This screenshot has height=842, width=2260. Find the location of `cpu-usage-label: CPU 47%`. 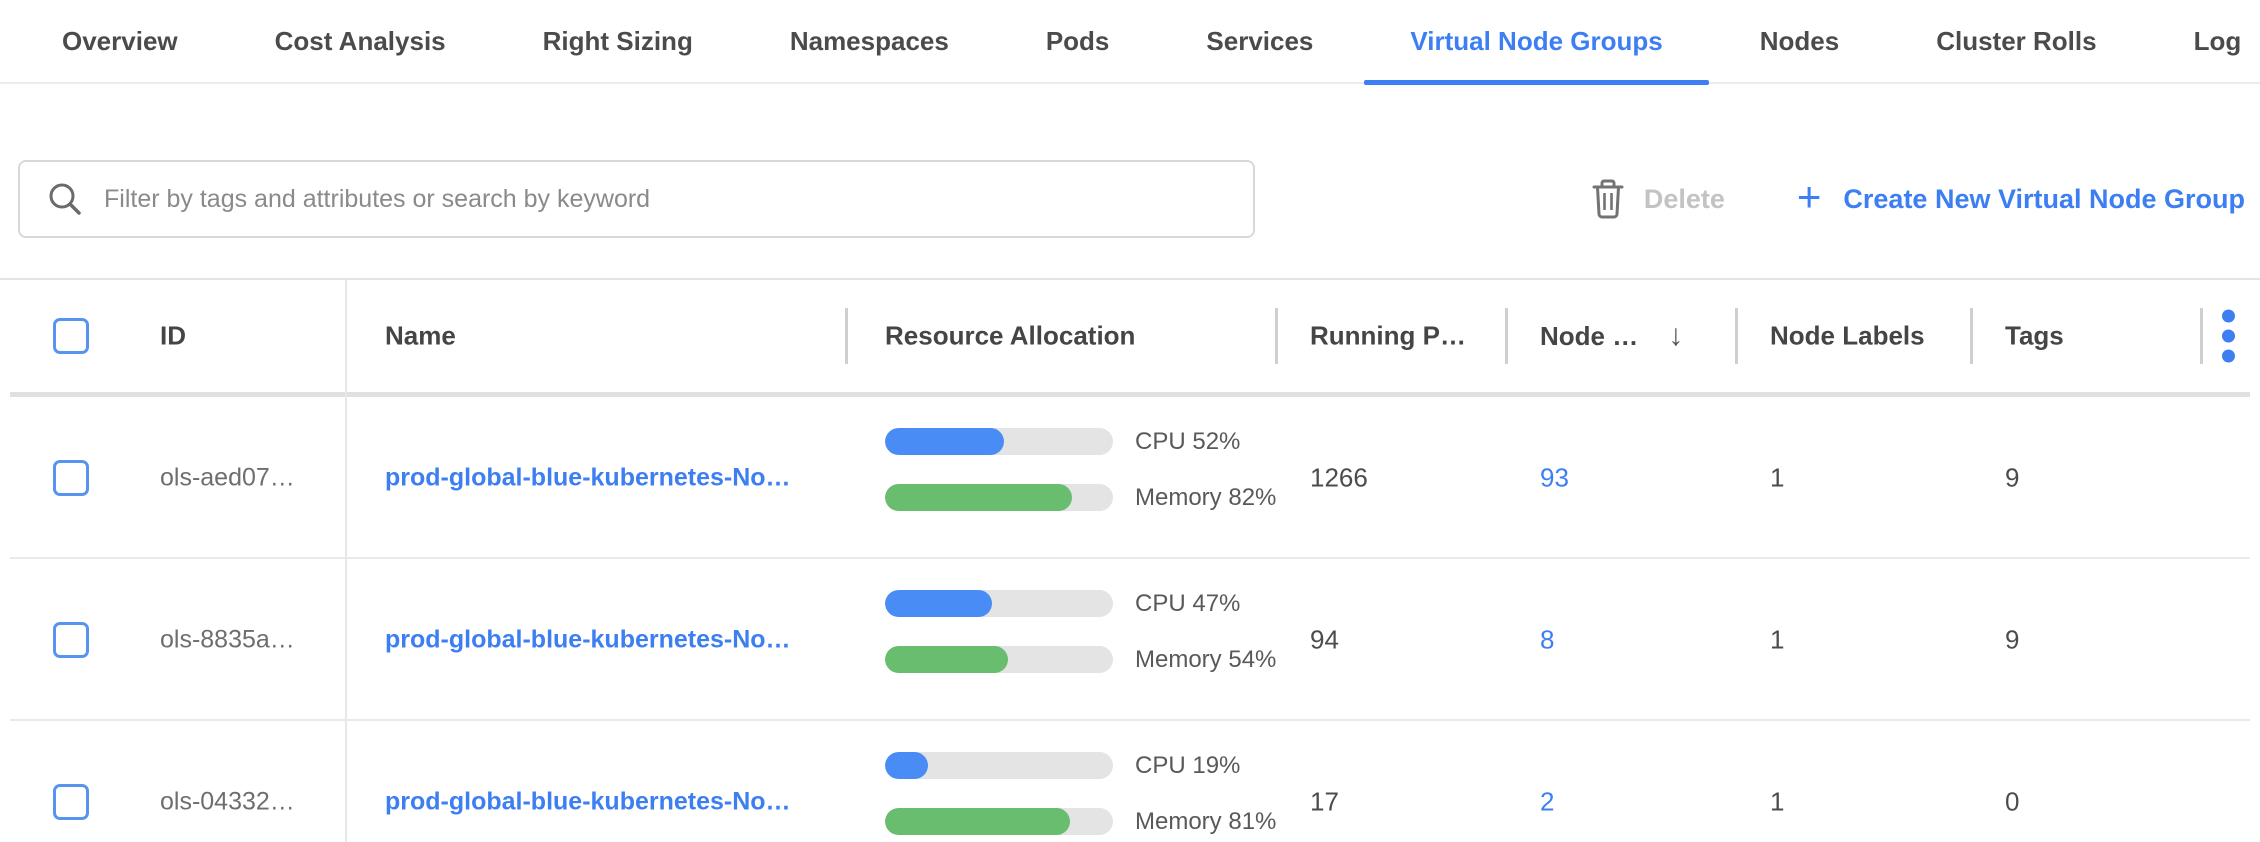

cpu-usage-label: CPU 47% is located at coordinates (1188, 603).